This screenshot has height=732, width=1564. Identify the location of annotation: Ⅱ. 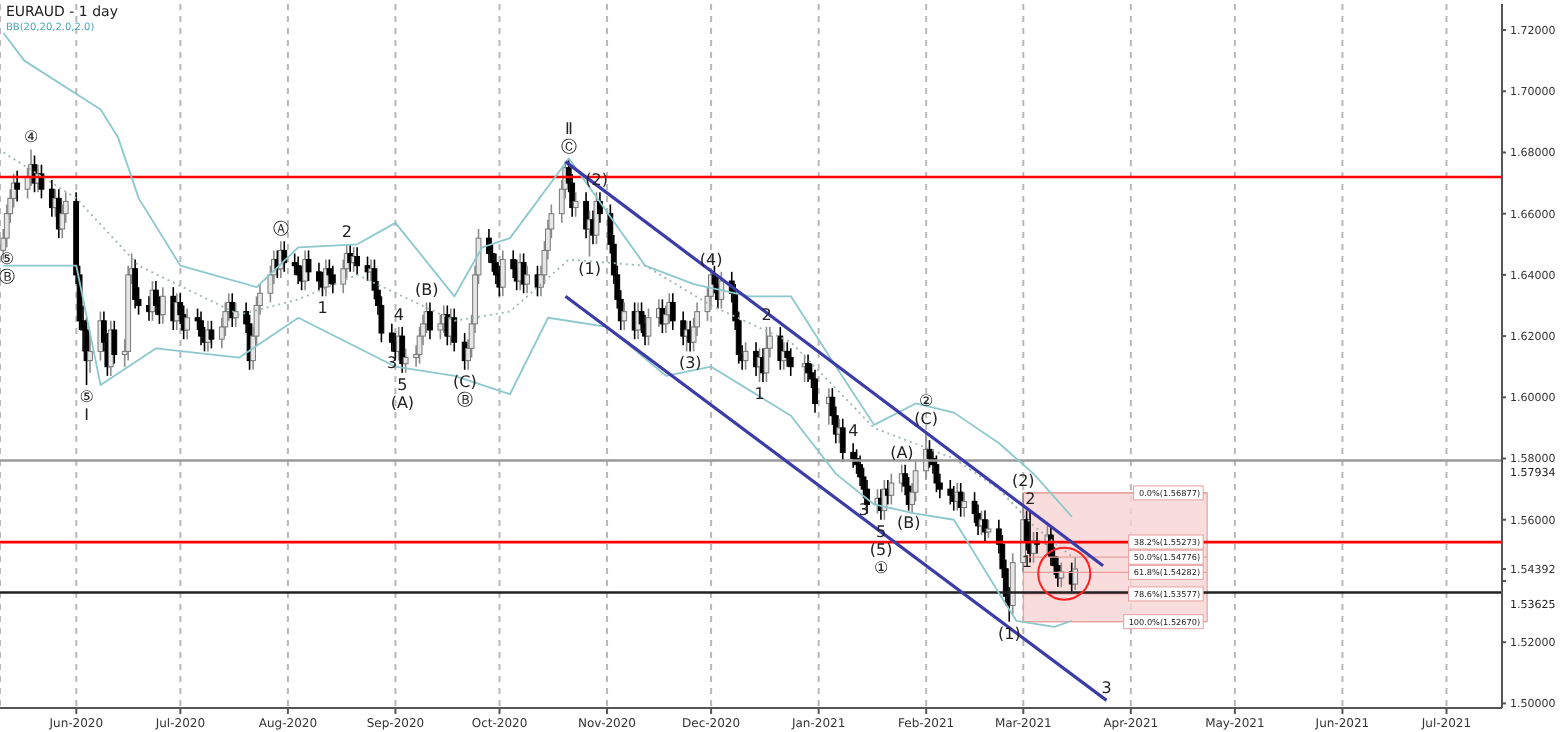
(568, 128).